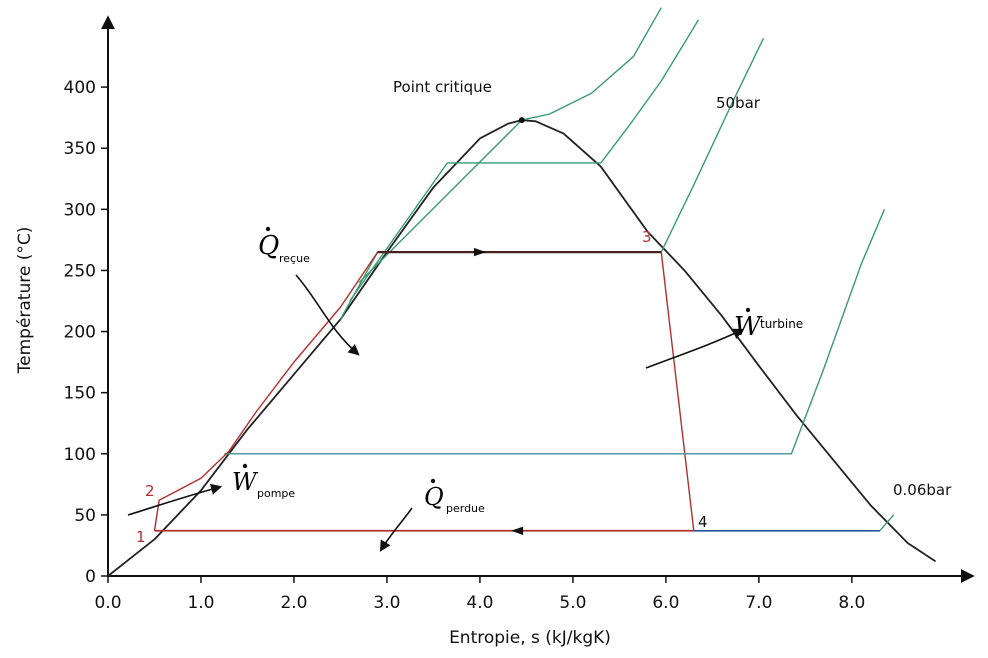 The height and width of the screenshot is (658, 988). Describe the element at coordinates (276, 493) in the screenshot. I see `svg-text: pompe` at that location.